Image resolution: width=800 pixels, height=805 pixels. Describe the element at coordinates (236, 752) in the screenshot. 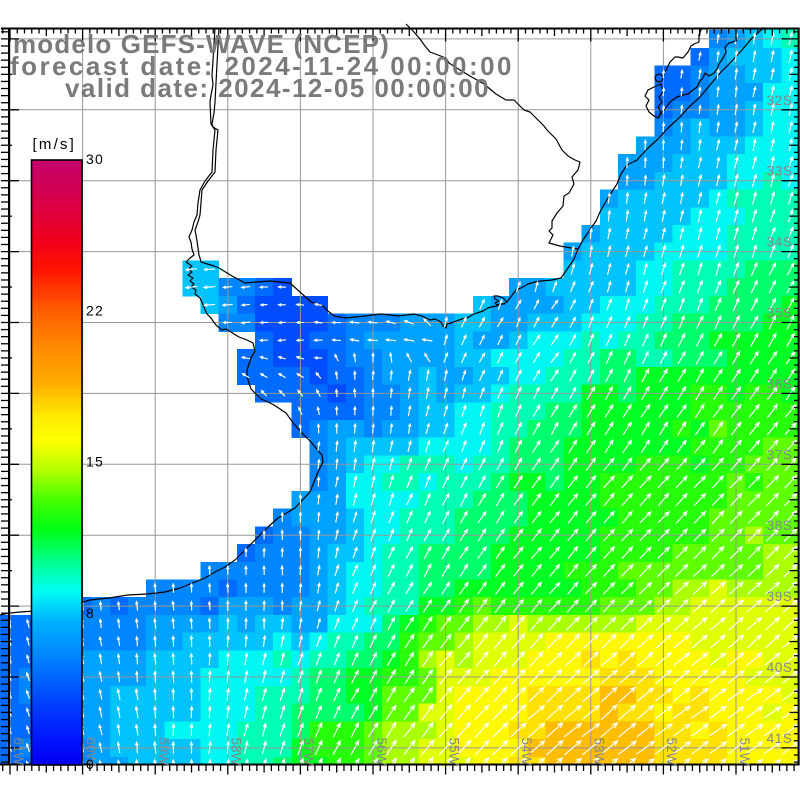

I see `svg-text: 58W` at that location.